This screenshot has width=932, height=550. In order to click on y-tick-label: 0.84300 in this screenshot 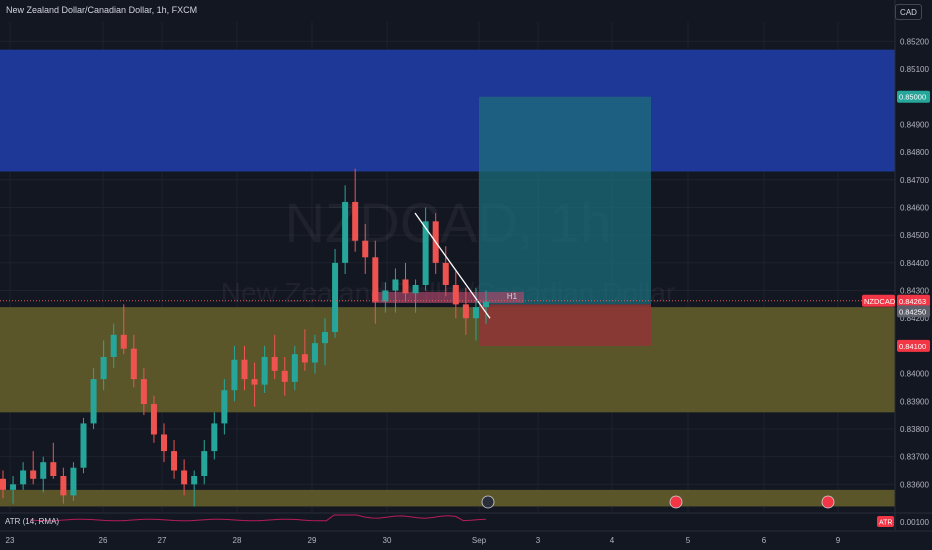, I will do `click(914, 291)`.